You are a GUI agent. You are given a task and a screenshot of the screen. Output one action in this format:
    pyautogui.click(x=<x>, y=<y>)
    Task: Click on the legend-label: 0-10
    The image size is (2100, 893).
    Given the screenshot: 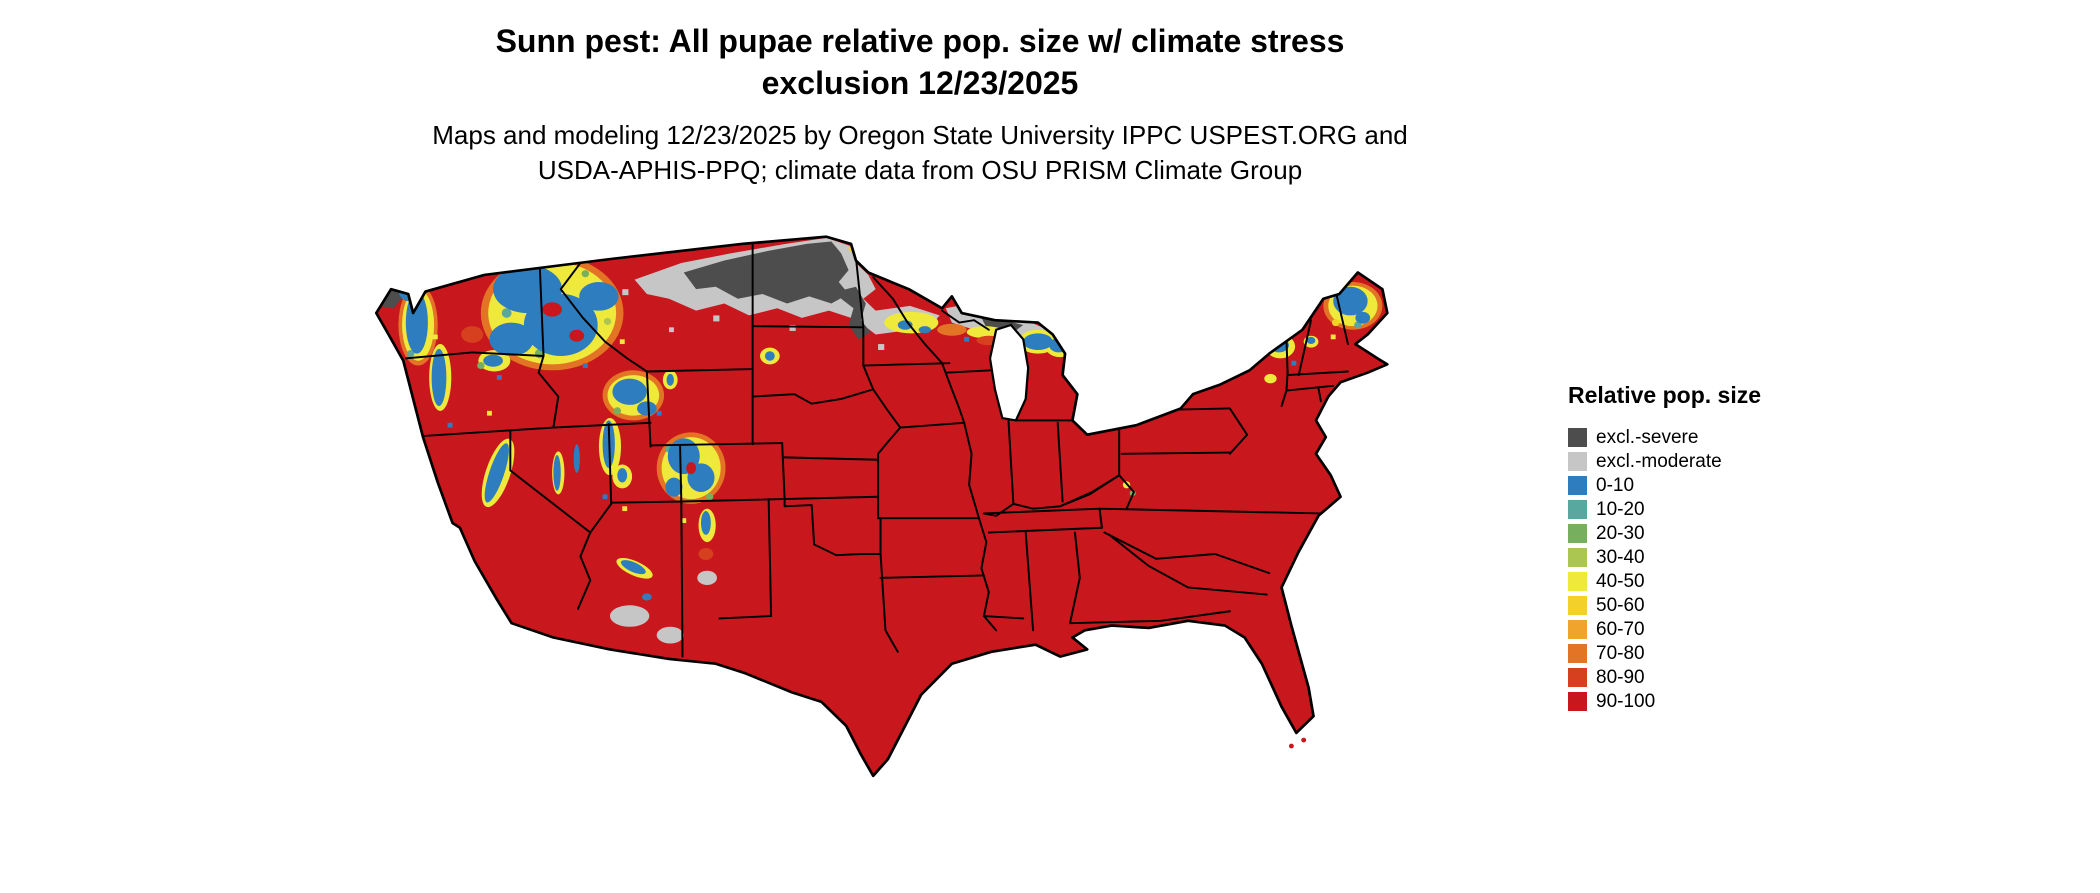 What is the action you would take?
    pyautogui.click(x=1615, y=485)
    